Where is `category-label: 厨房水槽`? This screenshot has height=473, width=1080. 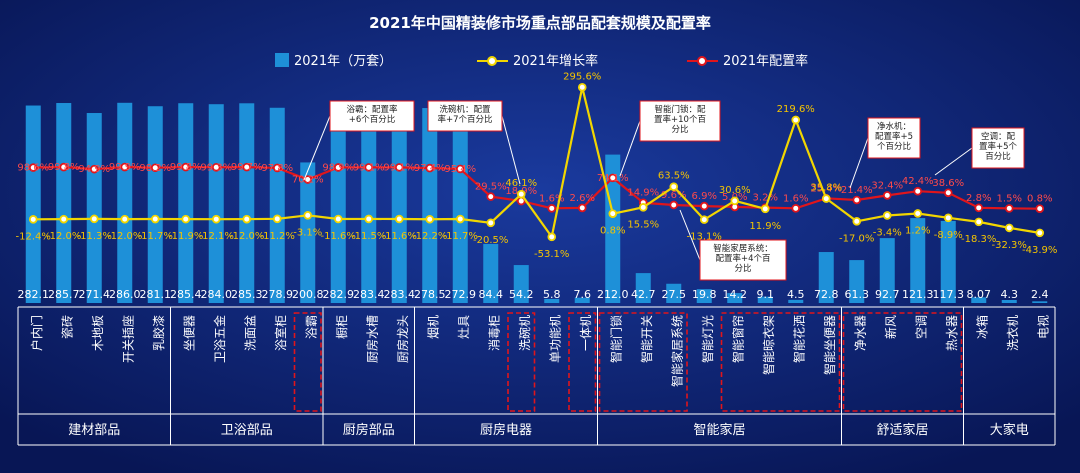 category-label: 厨房水槽 is located at coordinates (371, 339).